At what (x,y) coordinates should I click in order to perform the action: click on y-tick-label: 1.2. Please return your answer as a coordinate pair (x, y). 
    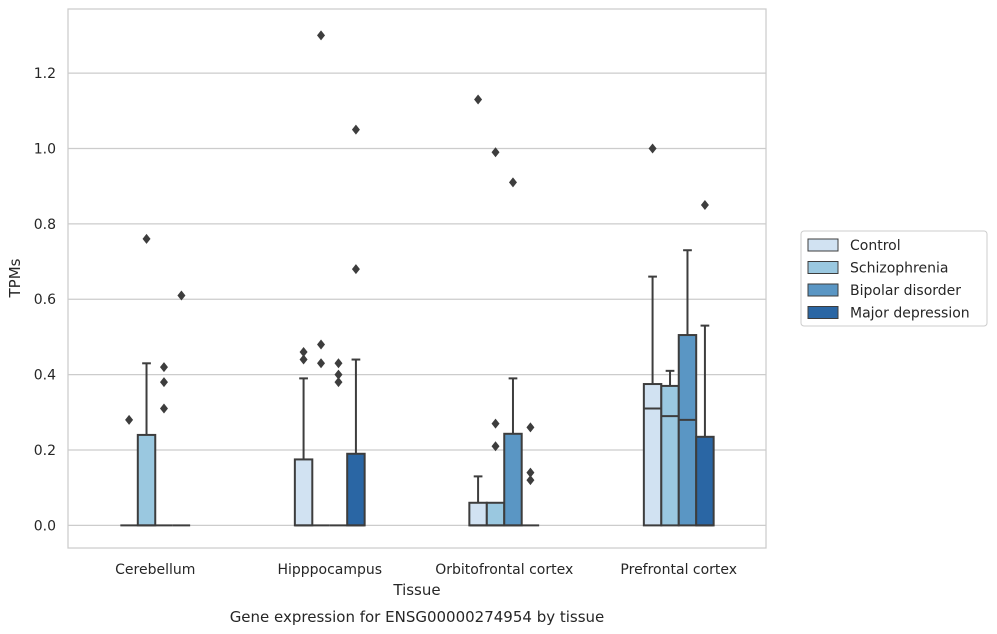
    Looking at the image, I should click on (45, 74).